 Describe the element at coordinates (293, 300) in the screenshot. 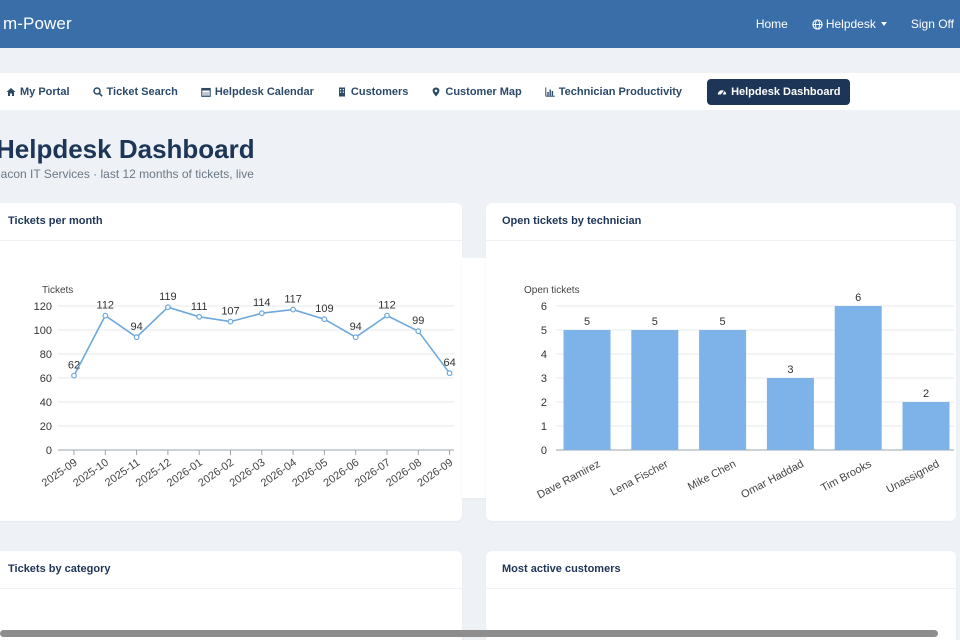

I see `data-label: 117` at that location.